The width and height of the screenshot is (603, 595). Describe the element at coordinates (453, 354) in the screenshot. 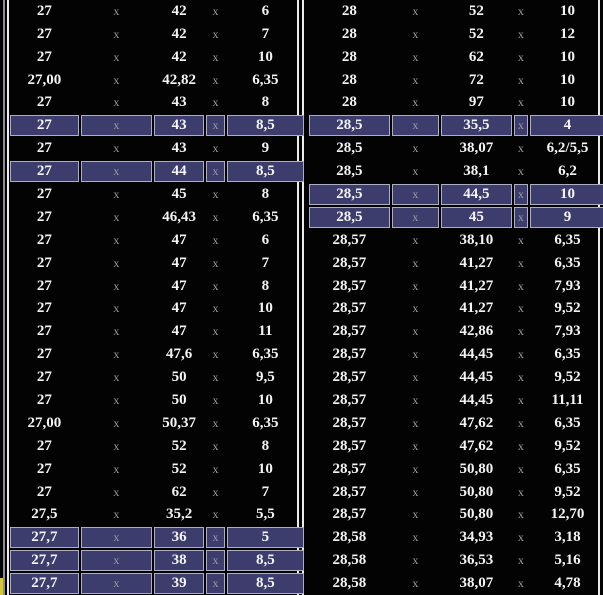

I see `table-row: 28,57 x 44,45 x 6,35` at that location.